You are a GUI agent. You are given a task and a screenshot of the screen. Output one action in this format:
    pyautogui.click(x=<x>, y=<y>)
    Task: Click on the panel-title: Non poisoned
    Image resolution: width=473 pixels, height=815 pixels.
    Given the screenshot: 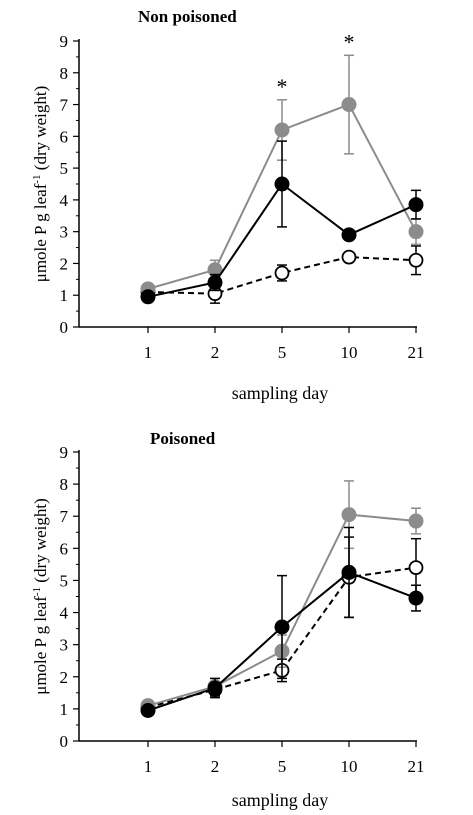 What is the action you would take?
    pyautogui.click(x=187, y=16)
    